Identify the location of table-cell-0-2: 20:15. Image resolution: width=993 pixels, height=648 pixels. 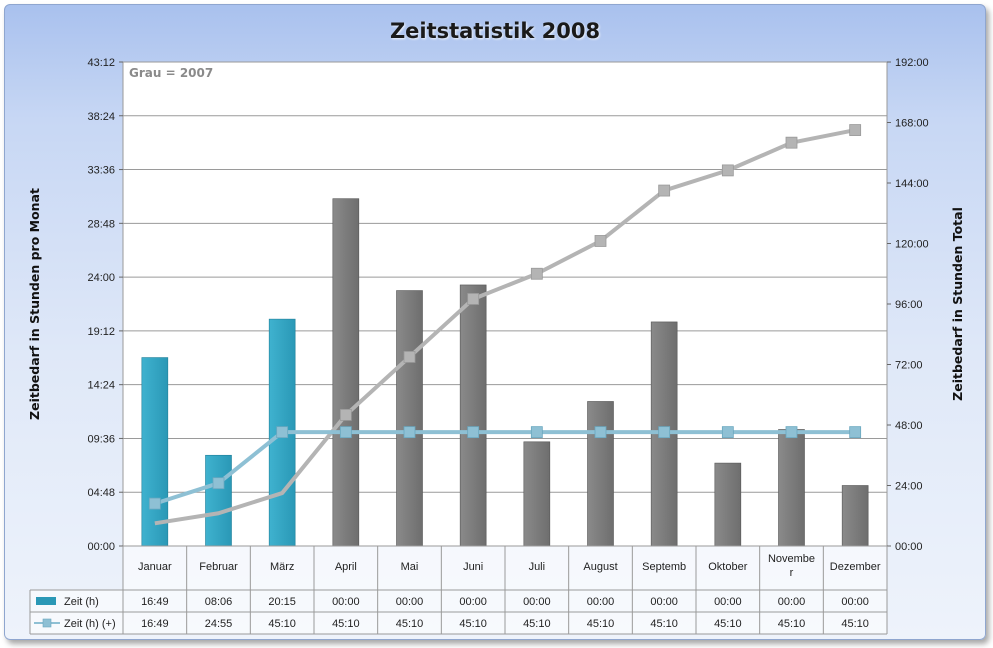
(282, 602).